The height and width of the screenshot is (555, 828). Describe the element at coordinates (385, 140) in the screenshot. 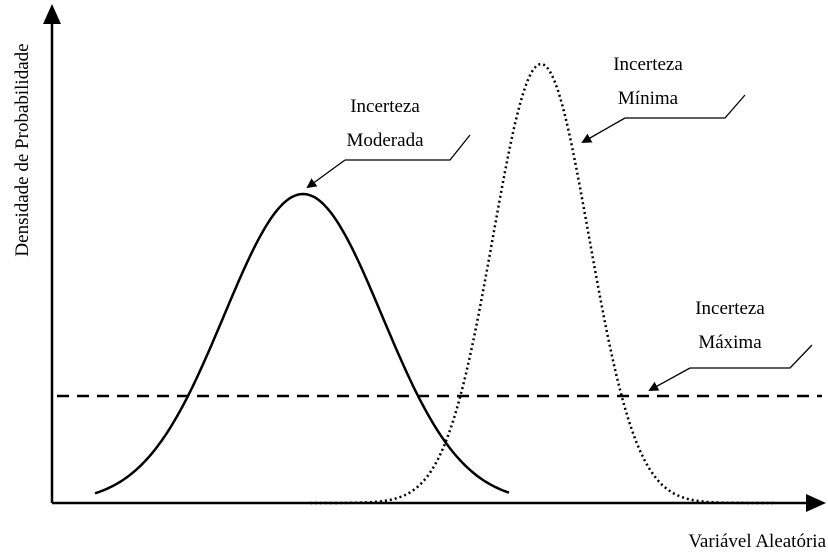

I see `annotation: Moderada` at that location.